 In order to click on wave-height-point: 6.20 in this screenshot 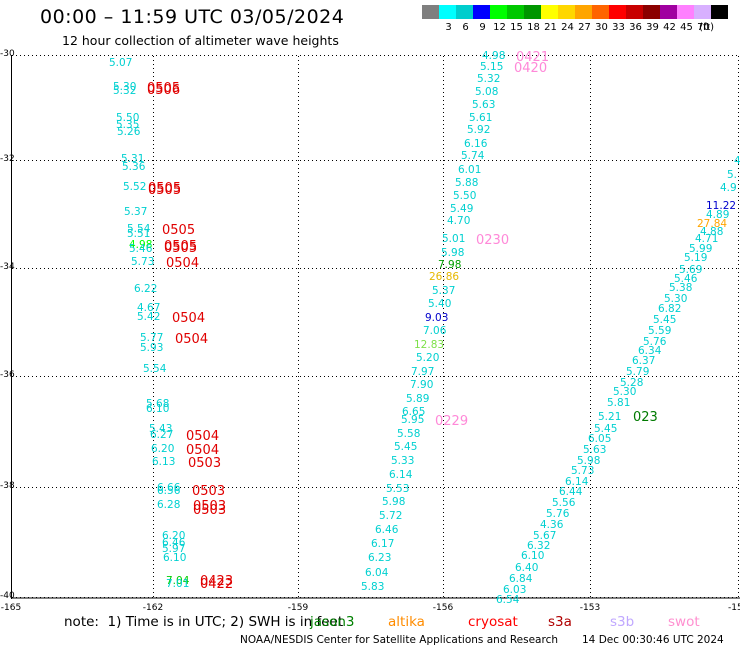, I will do `click(174, 536)`.